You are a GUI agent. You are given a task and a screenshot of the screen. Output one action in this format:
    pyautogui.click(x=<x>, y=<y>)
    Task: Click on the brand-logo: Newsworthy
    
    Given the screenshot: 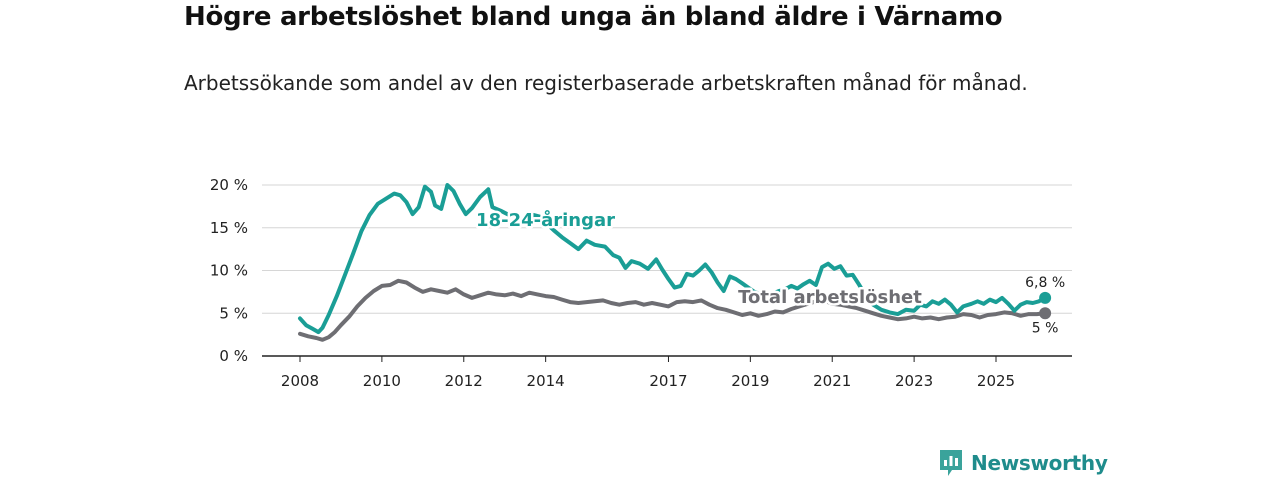 What is the action you would take?
    pyautogui.click(x=1023, y=463)
    